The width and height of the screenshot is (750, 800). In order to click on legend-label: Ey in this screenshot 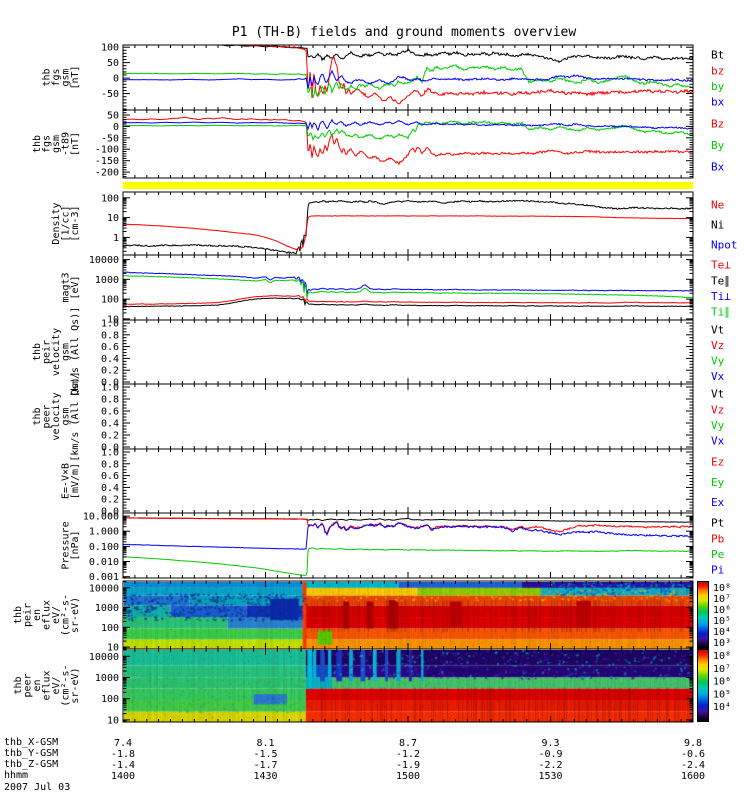, I will do `click(718, 482)`.